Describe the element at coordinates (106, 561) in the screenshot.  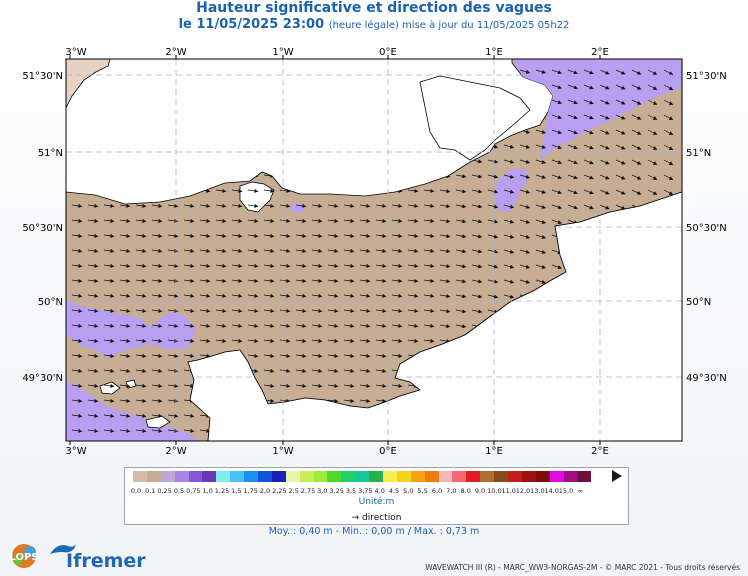
I see `ifremer-logo: Ifremer` at that location.